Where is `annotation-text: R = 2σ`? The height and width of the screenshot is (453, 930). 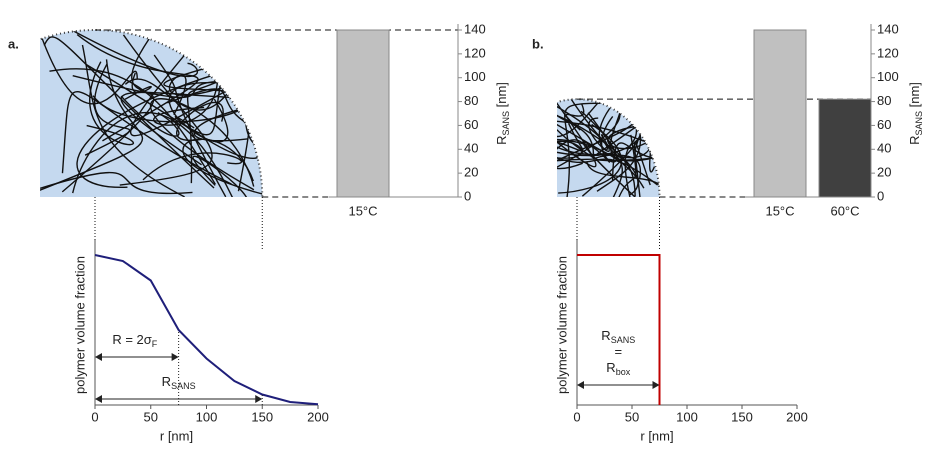
annotation-text: R = 2σ is located at coordinates (131, 339).